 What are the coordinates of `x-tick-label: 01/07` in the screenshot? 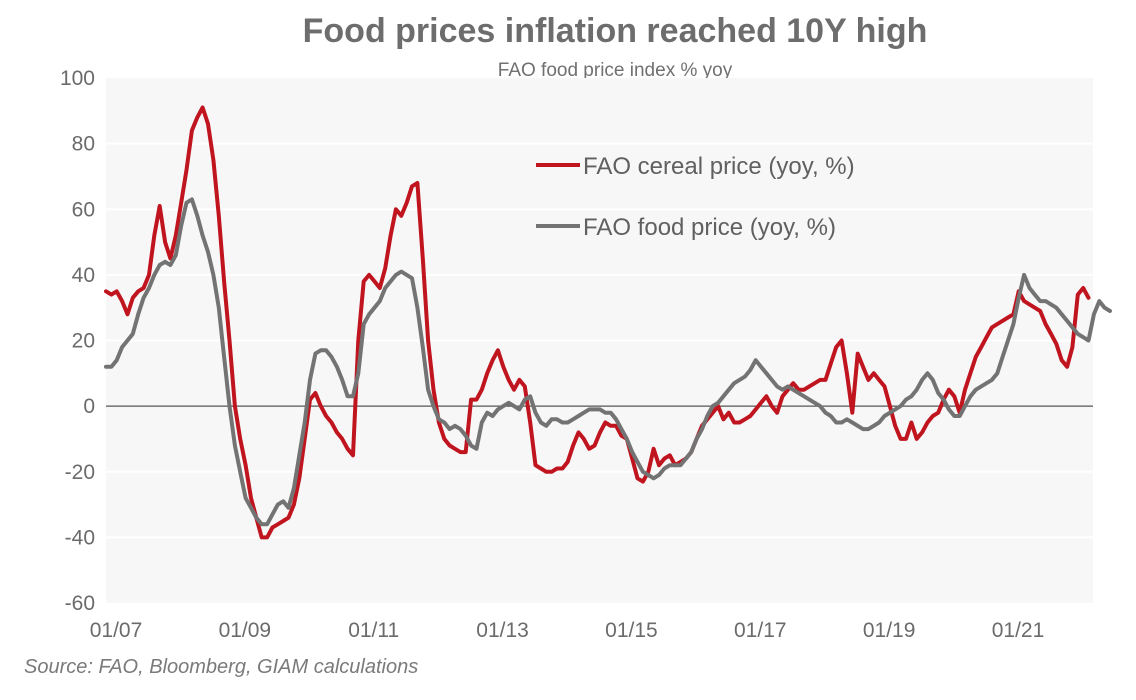 It's located at (116, 630).